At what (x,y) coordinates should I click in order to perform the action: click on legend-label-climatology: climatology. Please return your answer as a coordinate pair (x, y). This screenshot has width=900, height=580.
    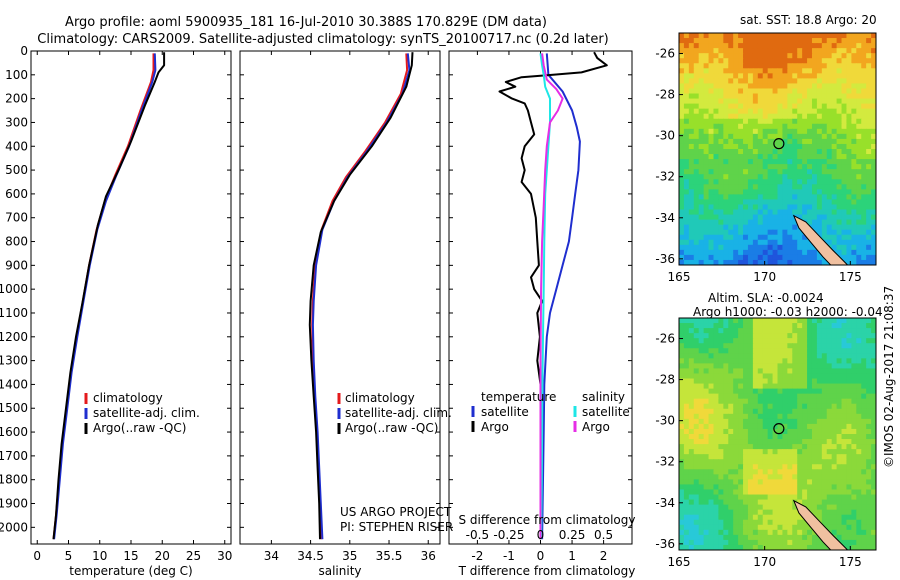
    Looking at the image, I should click on (128, 398).